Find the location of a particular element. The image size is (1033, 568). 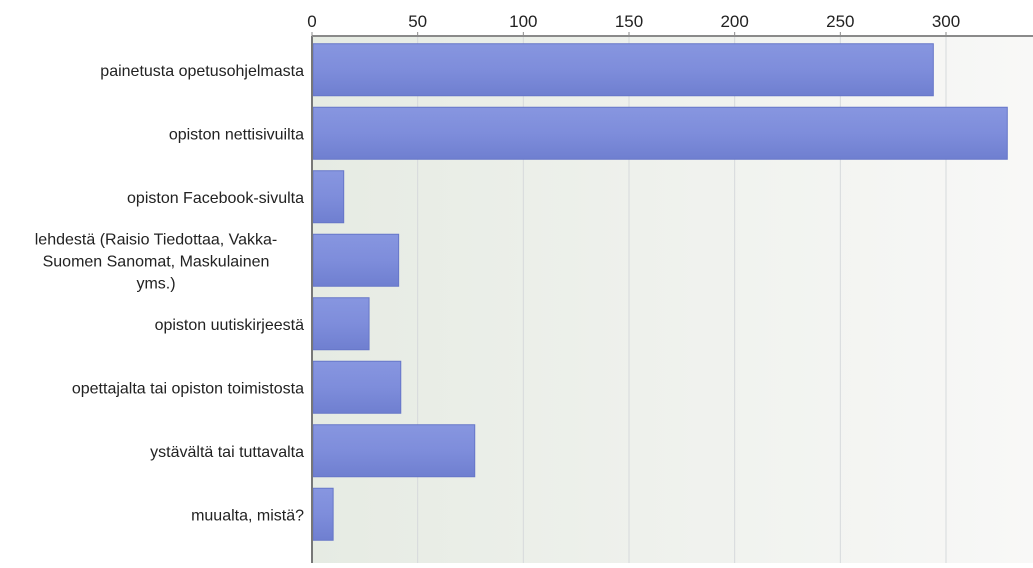

x-axis-ticks: 0 50 100 150 200 250 300 is located at coordinates (633, 24).